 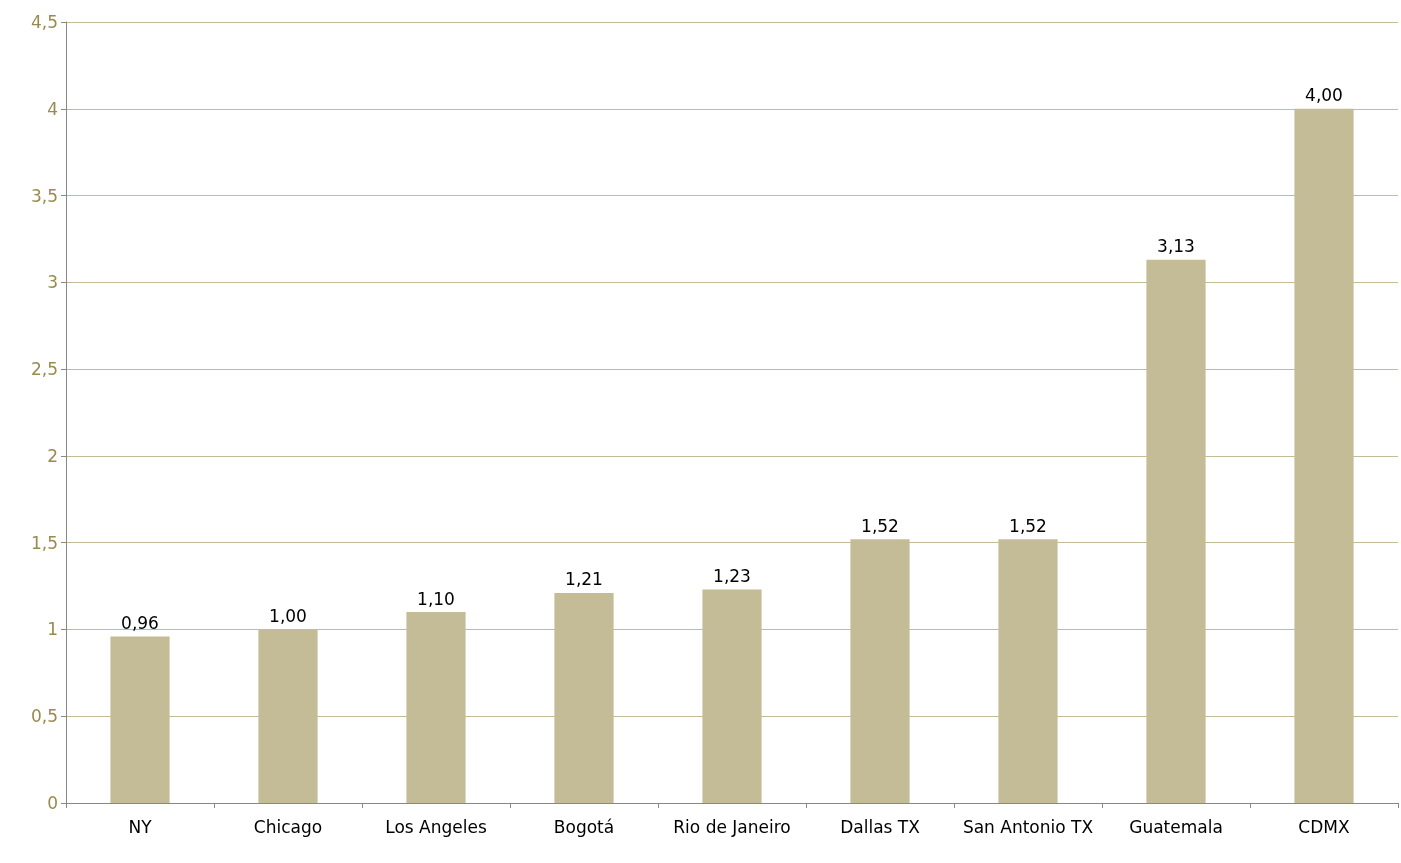 What do you see at coordinates (584, 827) in the screenshot?
I see `x-tick-label: Bogotá` at bounding box center [584, 827].